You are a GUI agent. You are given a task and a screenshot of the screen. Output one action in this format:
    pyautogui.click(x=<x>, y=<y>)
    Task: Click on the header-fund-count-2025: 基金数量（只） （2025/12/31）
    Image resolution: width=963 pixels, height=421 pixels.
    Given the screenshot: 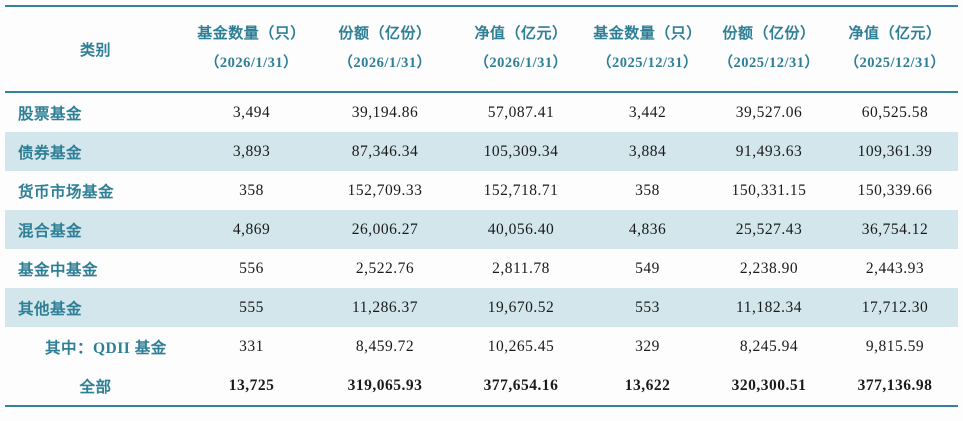 What is the action you would take?
    pyautogui.click(x=647, y=49)
    